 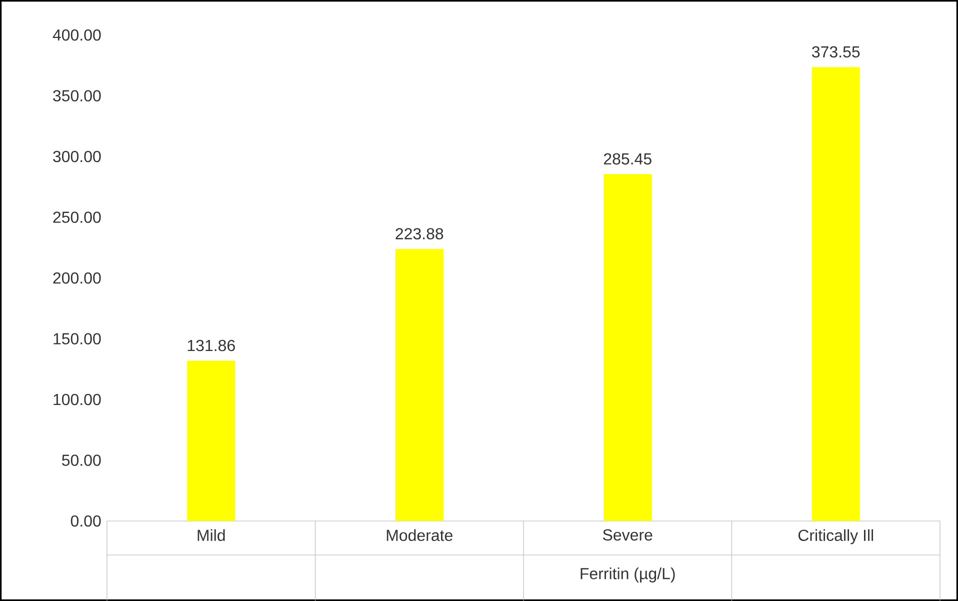 What do you see at coordinates (836, 536) in the screenshot?
I see `x-tick-label: Critically Ill` at bounding box center [836, 536].